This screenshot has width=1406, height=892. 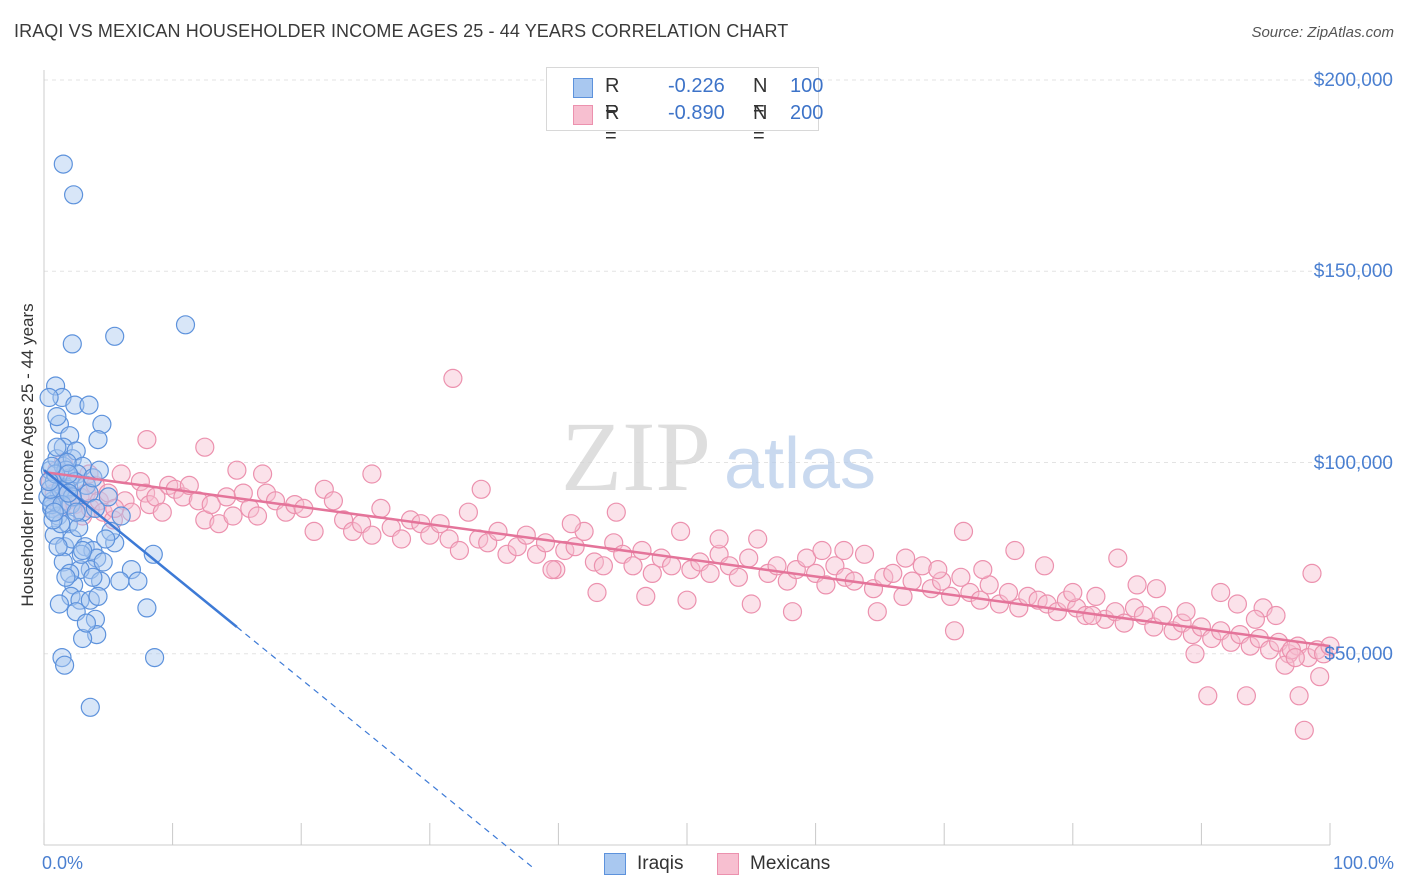 I want to click on mexicans-legend-swatch, so click(x=728, y=864).